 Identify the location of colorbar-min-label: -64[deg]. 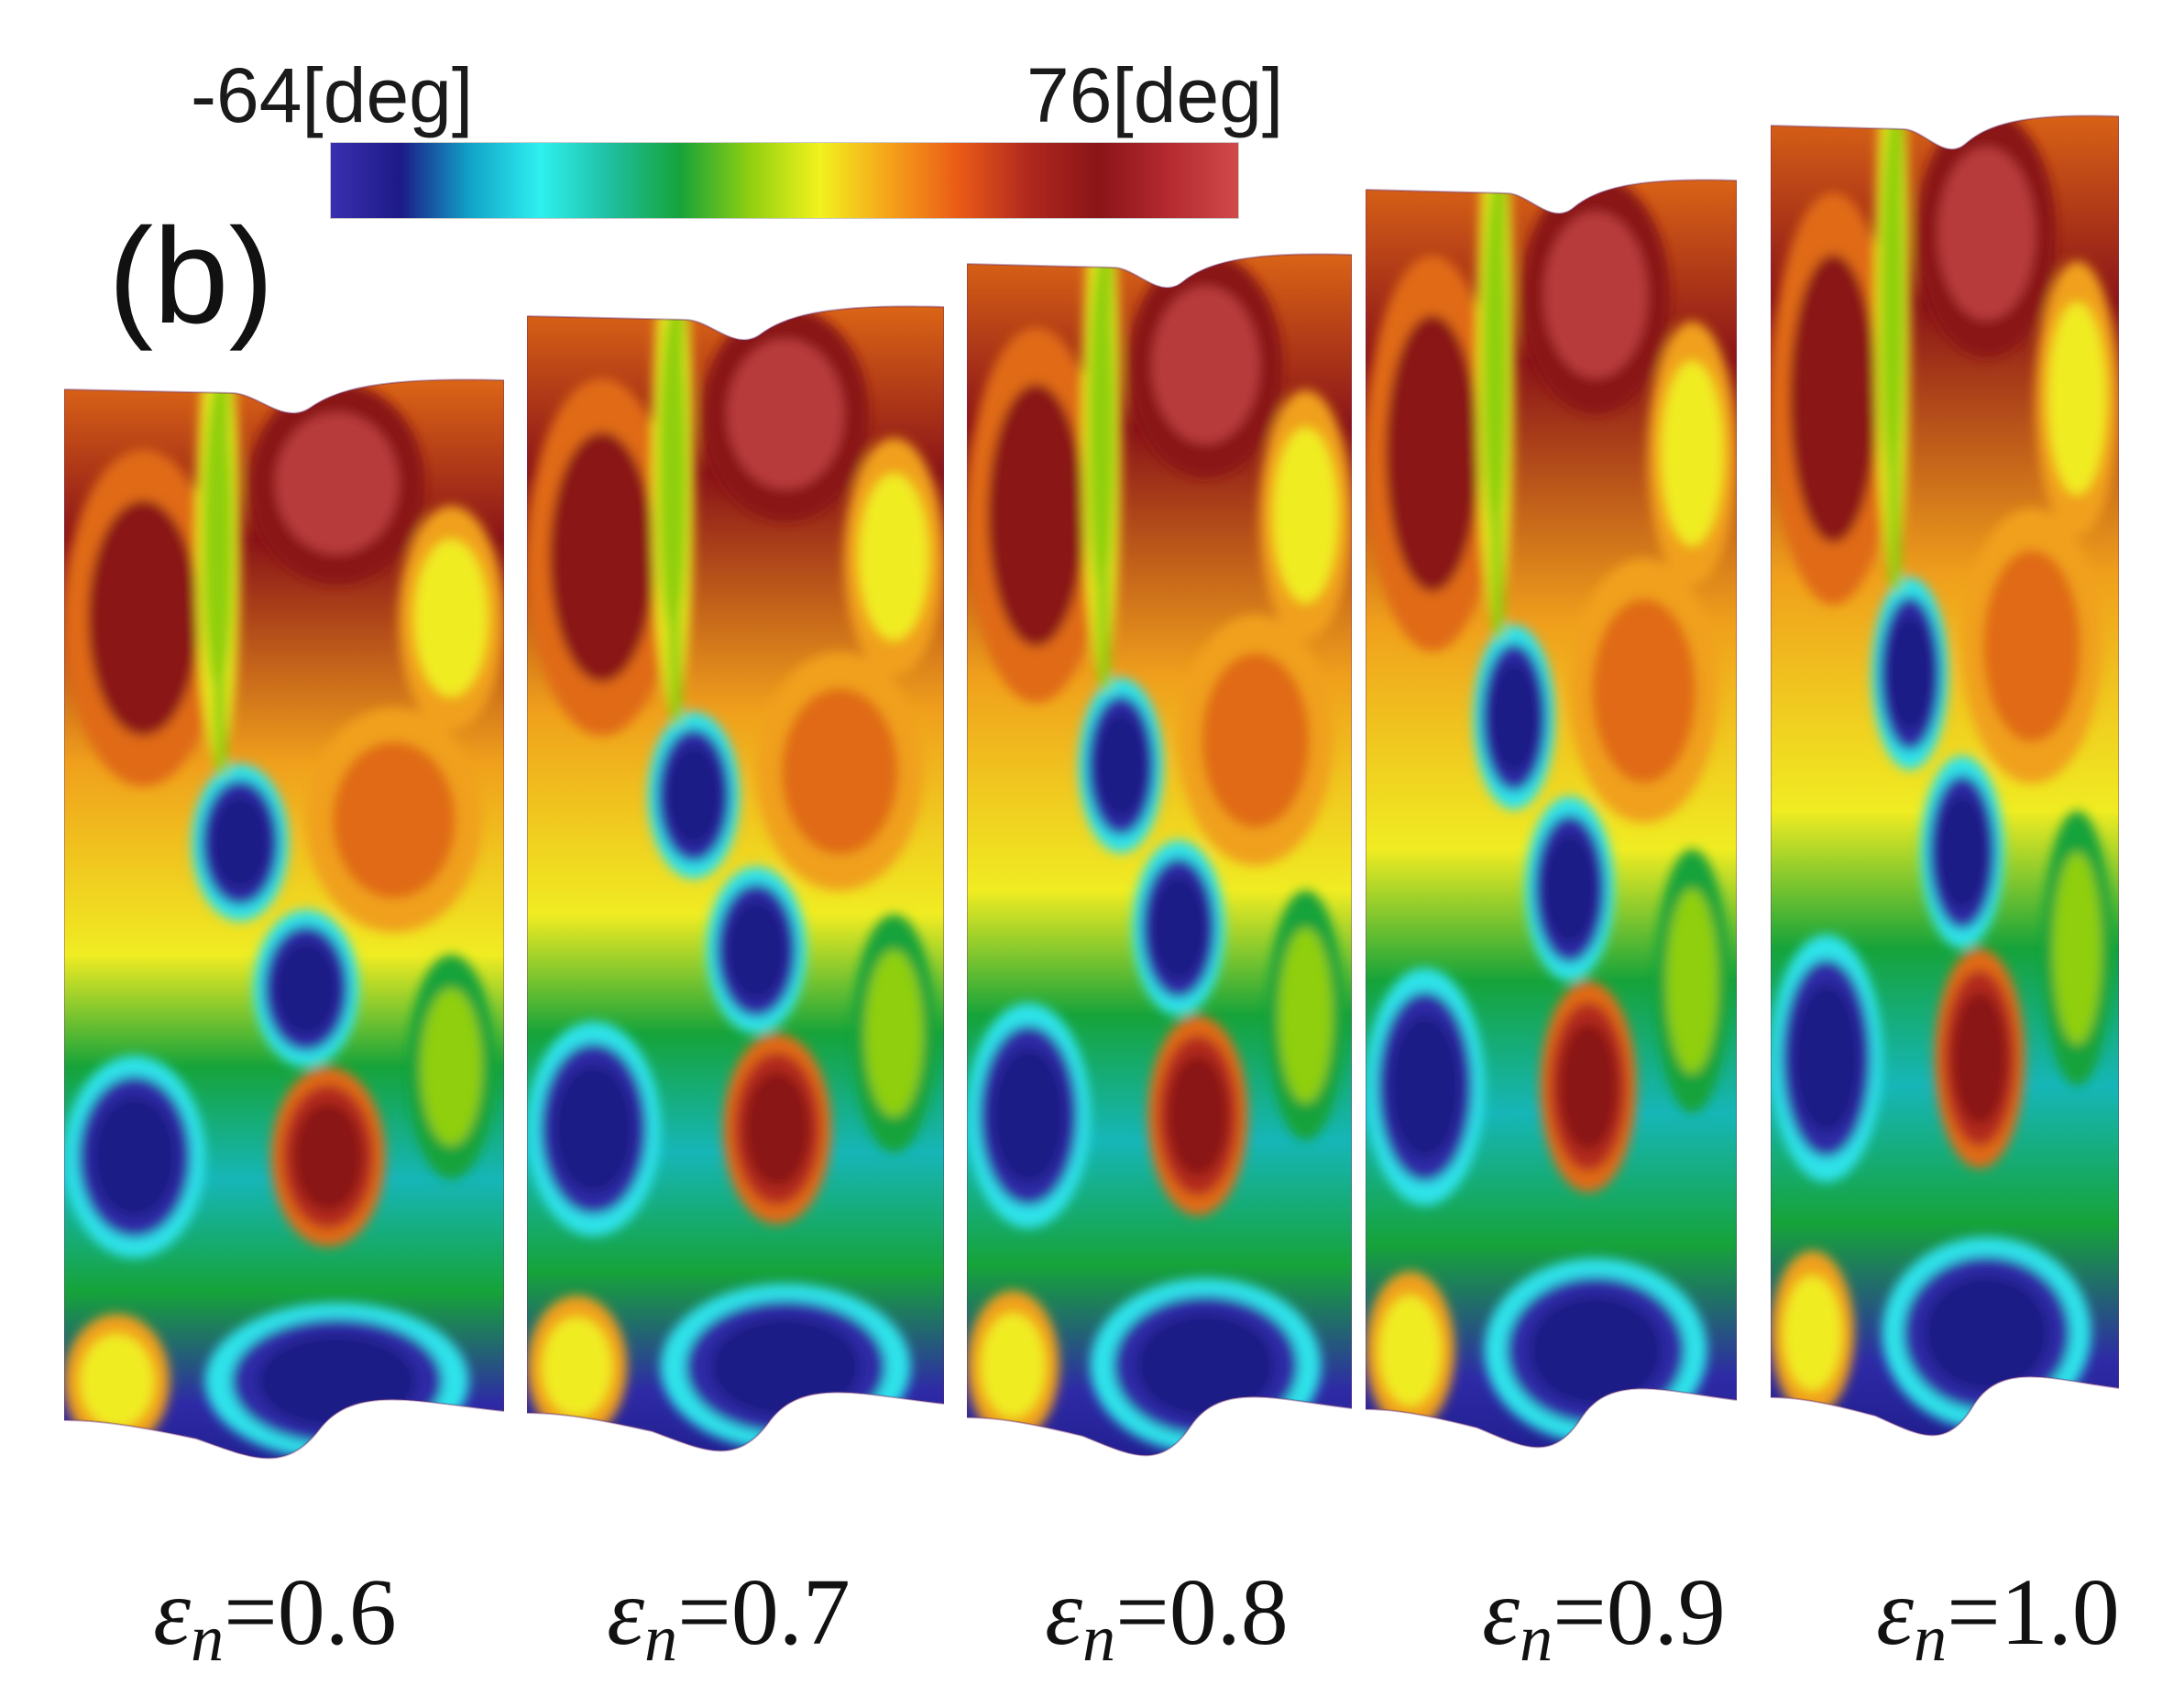
(332, 95).